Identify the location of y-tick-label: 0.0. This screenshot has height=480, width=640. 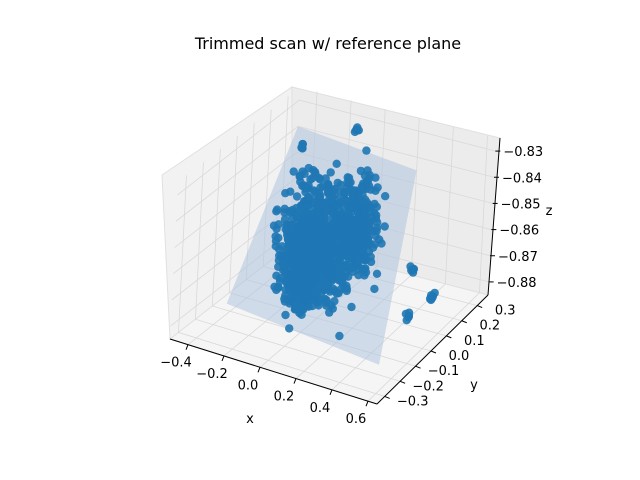
(459, 356).